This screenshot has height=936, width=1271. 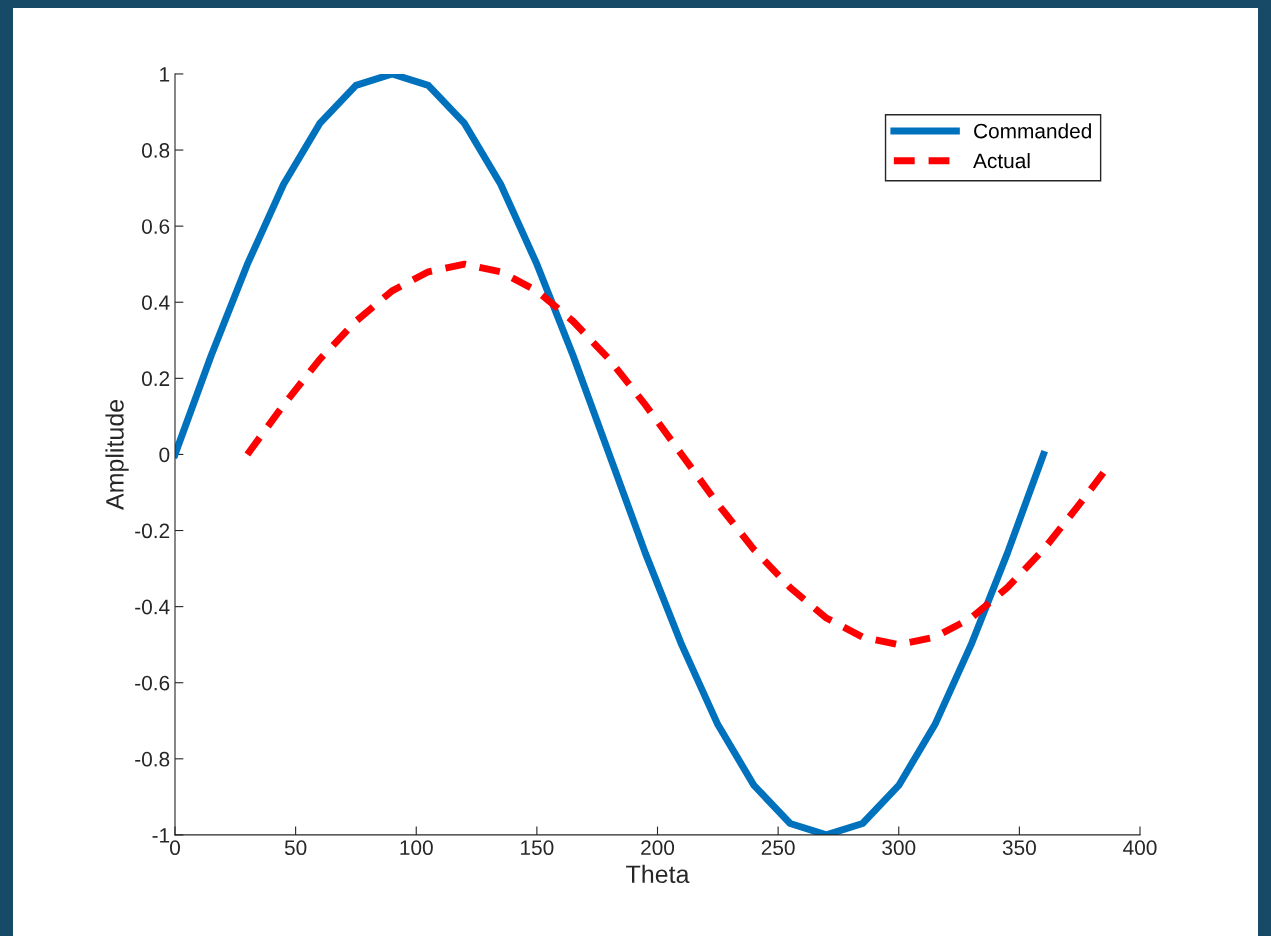 What do you see at coordinates (161, 835) in the screenshot?
I see `y-tick-label: -1` at bounding box center [161, 835].